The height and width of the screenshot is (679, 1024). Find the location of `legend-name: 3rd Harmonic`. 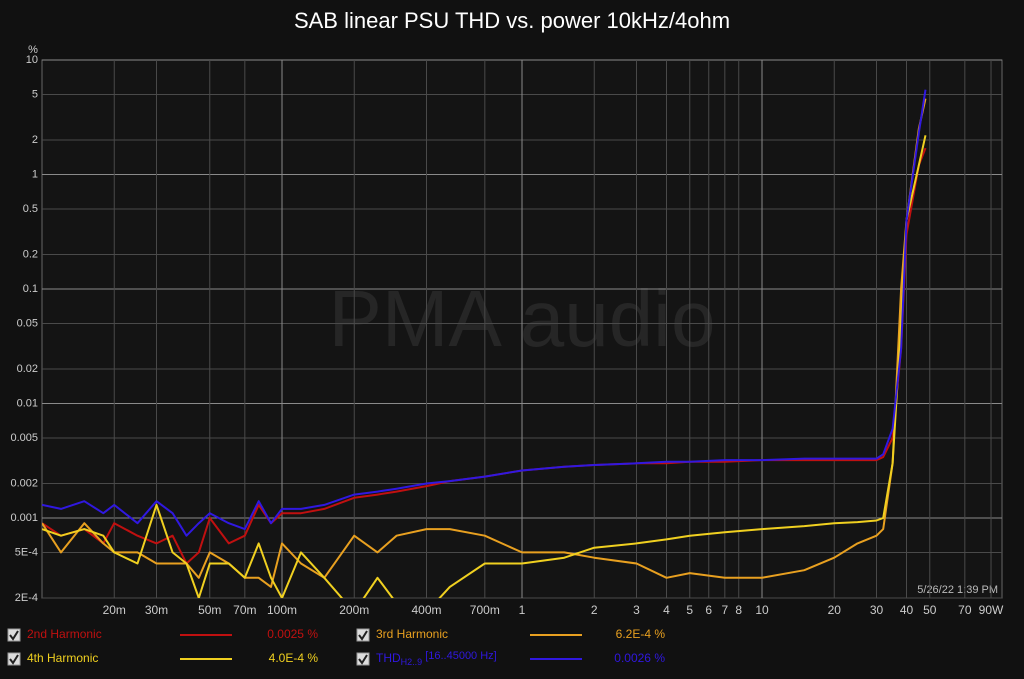

legend-name: 3rd Harmonic is located at coordinates (412, 634).